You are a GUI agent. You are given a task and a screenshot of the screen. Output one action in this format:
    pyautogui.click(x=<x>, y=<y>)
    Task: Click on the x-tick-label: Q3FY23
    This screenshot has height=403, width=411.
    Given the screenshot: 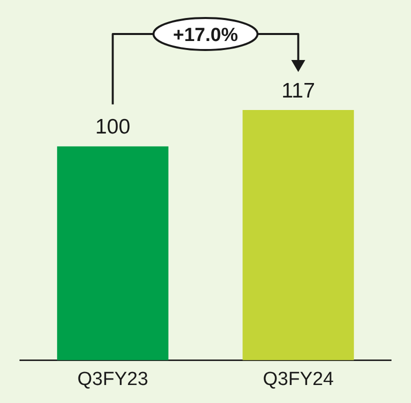 What is the action you would take?
    pyautogui.click(x=112, y=379)
    